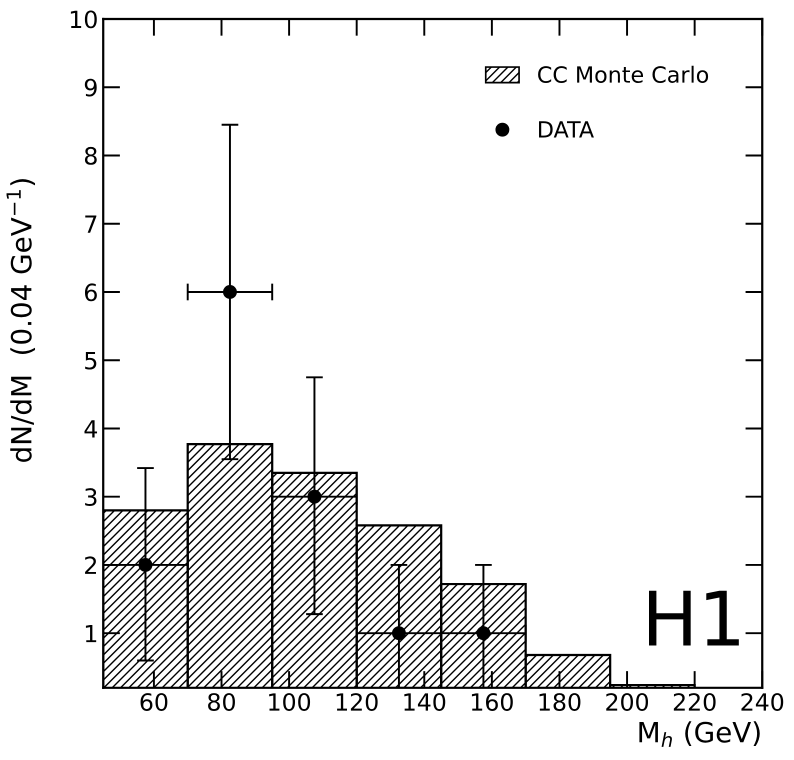 The image size is (794, 760). I want to click on y-tick-label: 6, so click(90, 292).